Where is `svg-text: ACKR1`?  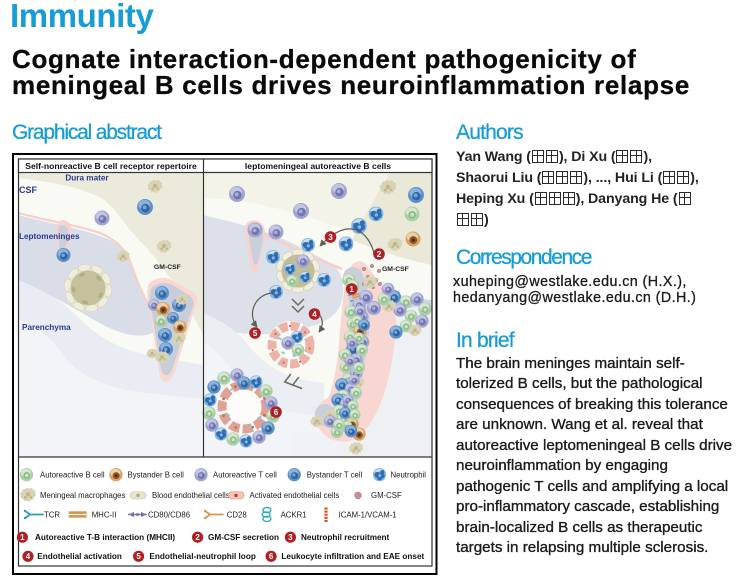
svg-text: ACKR1 is located at coordinates (294, 514).